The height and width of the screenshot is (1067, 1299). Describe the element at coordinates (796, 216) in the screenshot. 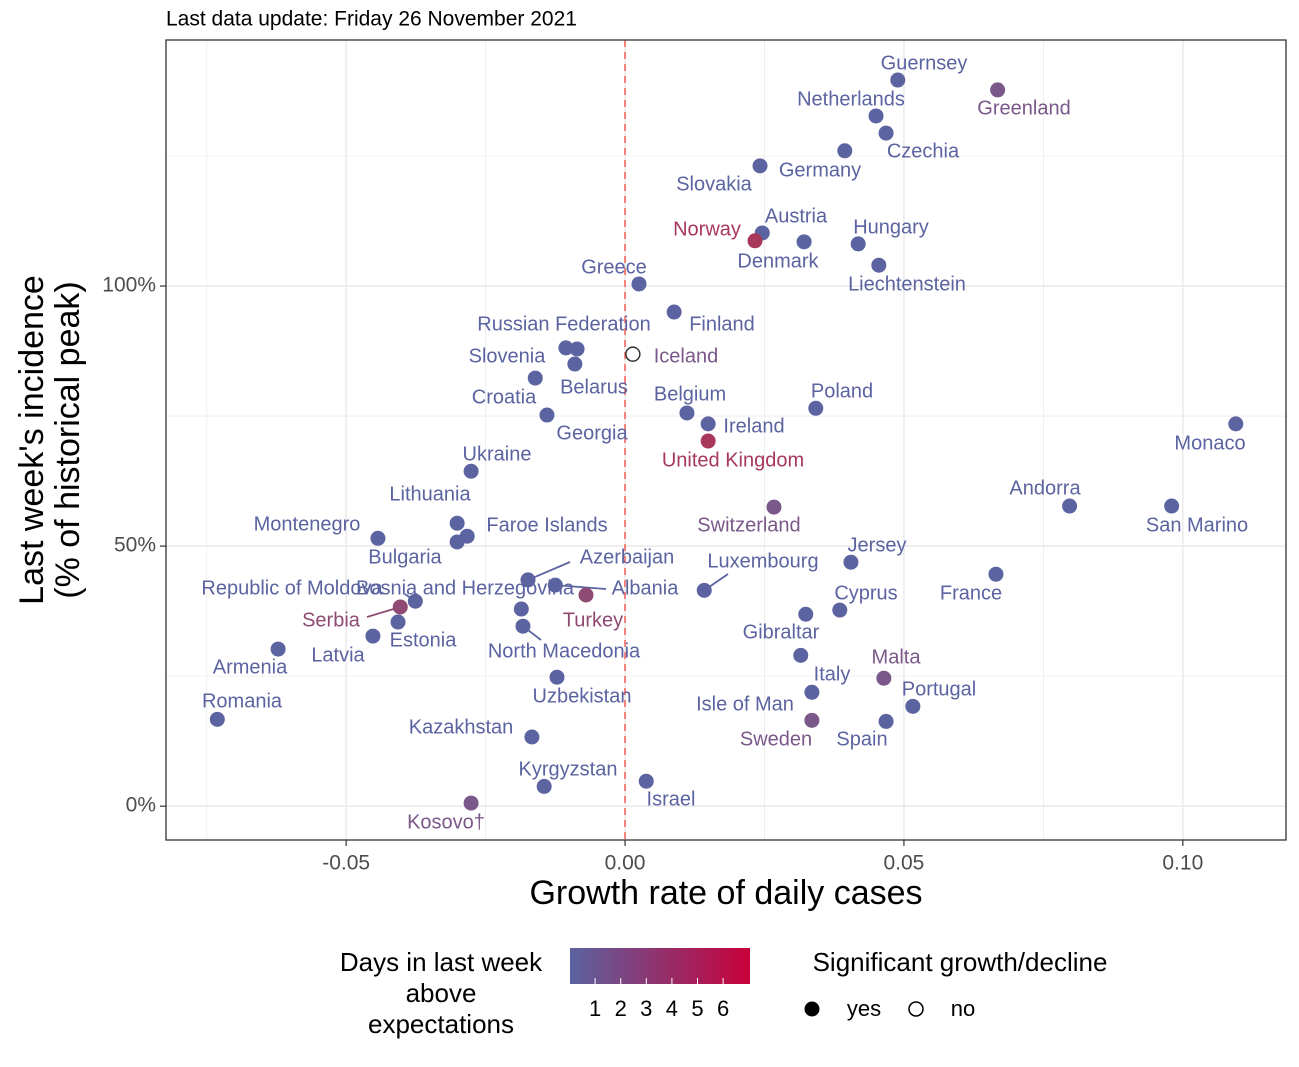

I see `point-label: Austria` at that location.